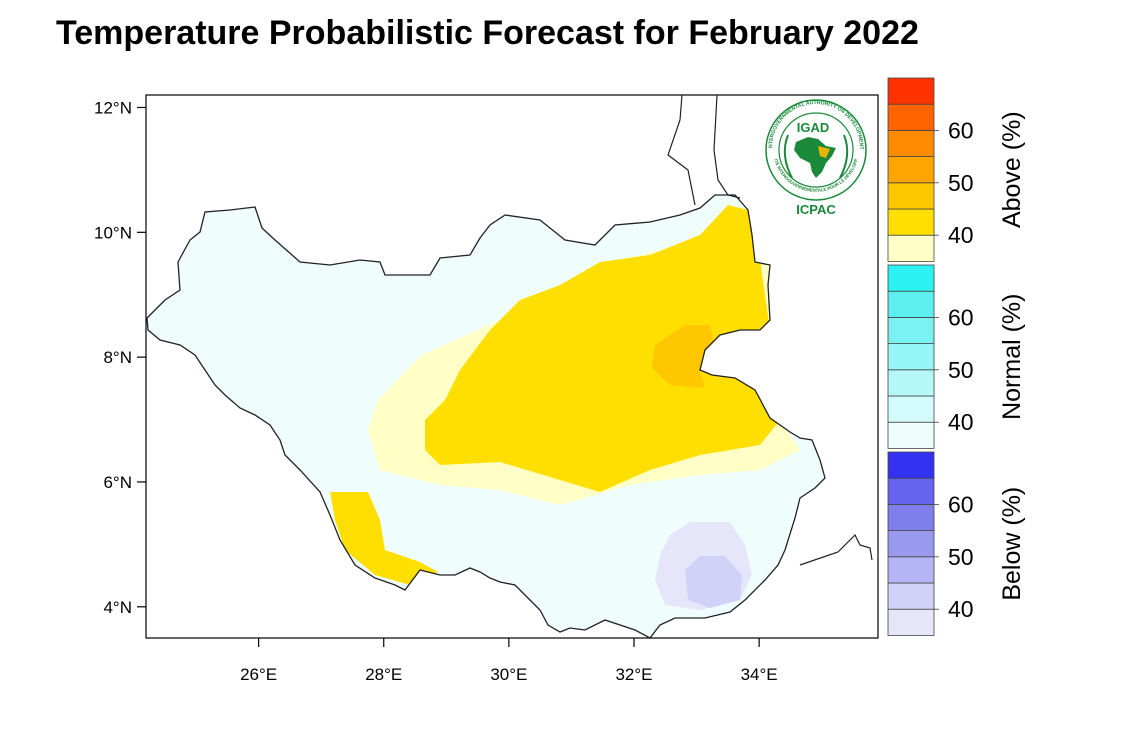 The image size is (1125, 739). Describe the element at coordinates (713, 582) in the screenshot. I see `below-45-region-south` at that location.